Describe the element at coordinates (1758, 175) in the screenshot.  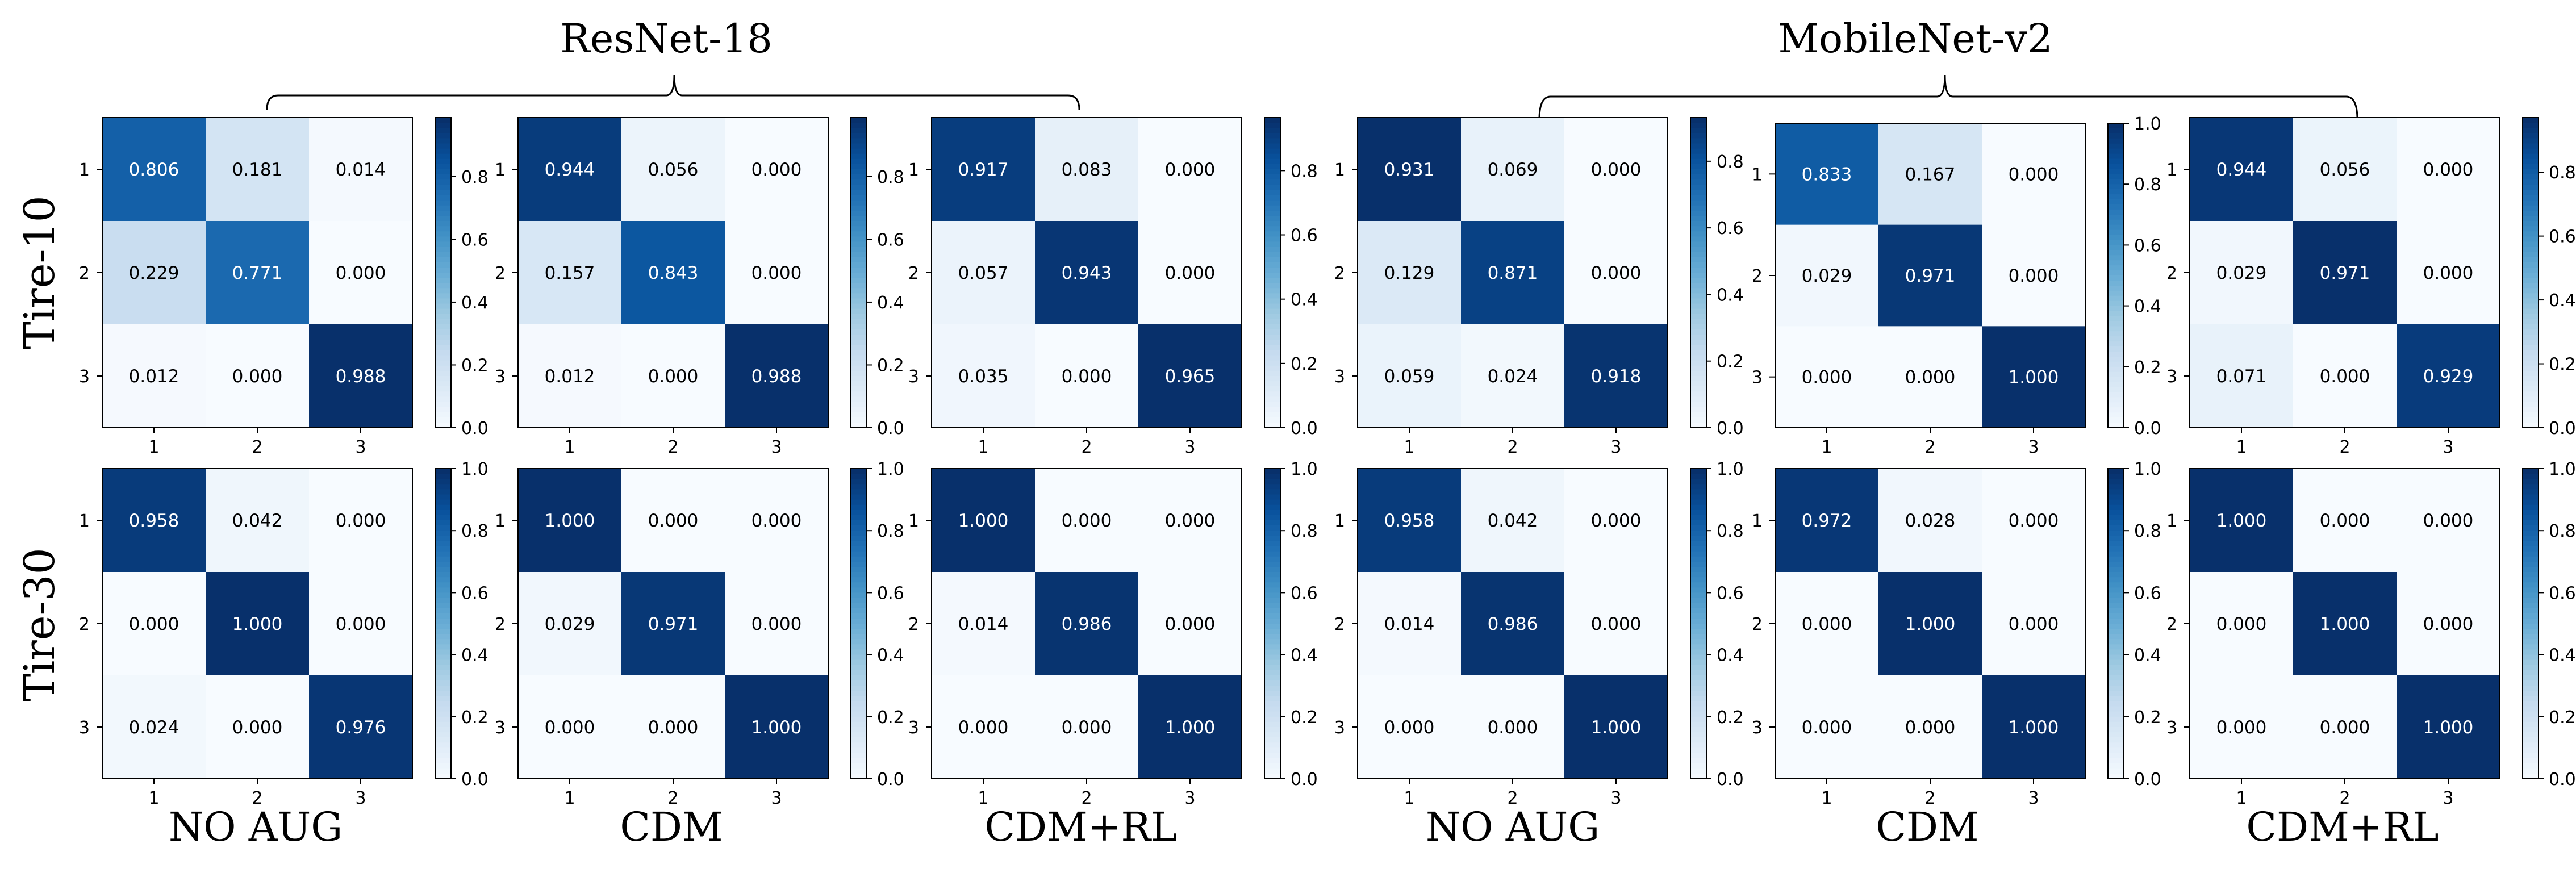
I see `y-tick-label: 1` at that location.